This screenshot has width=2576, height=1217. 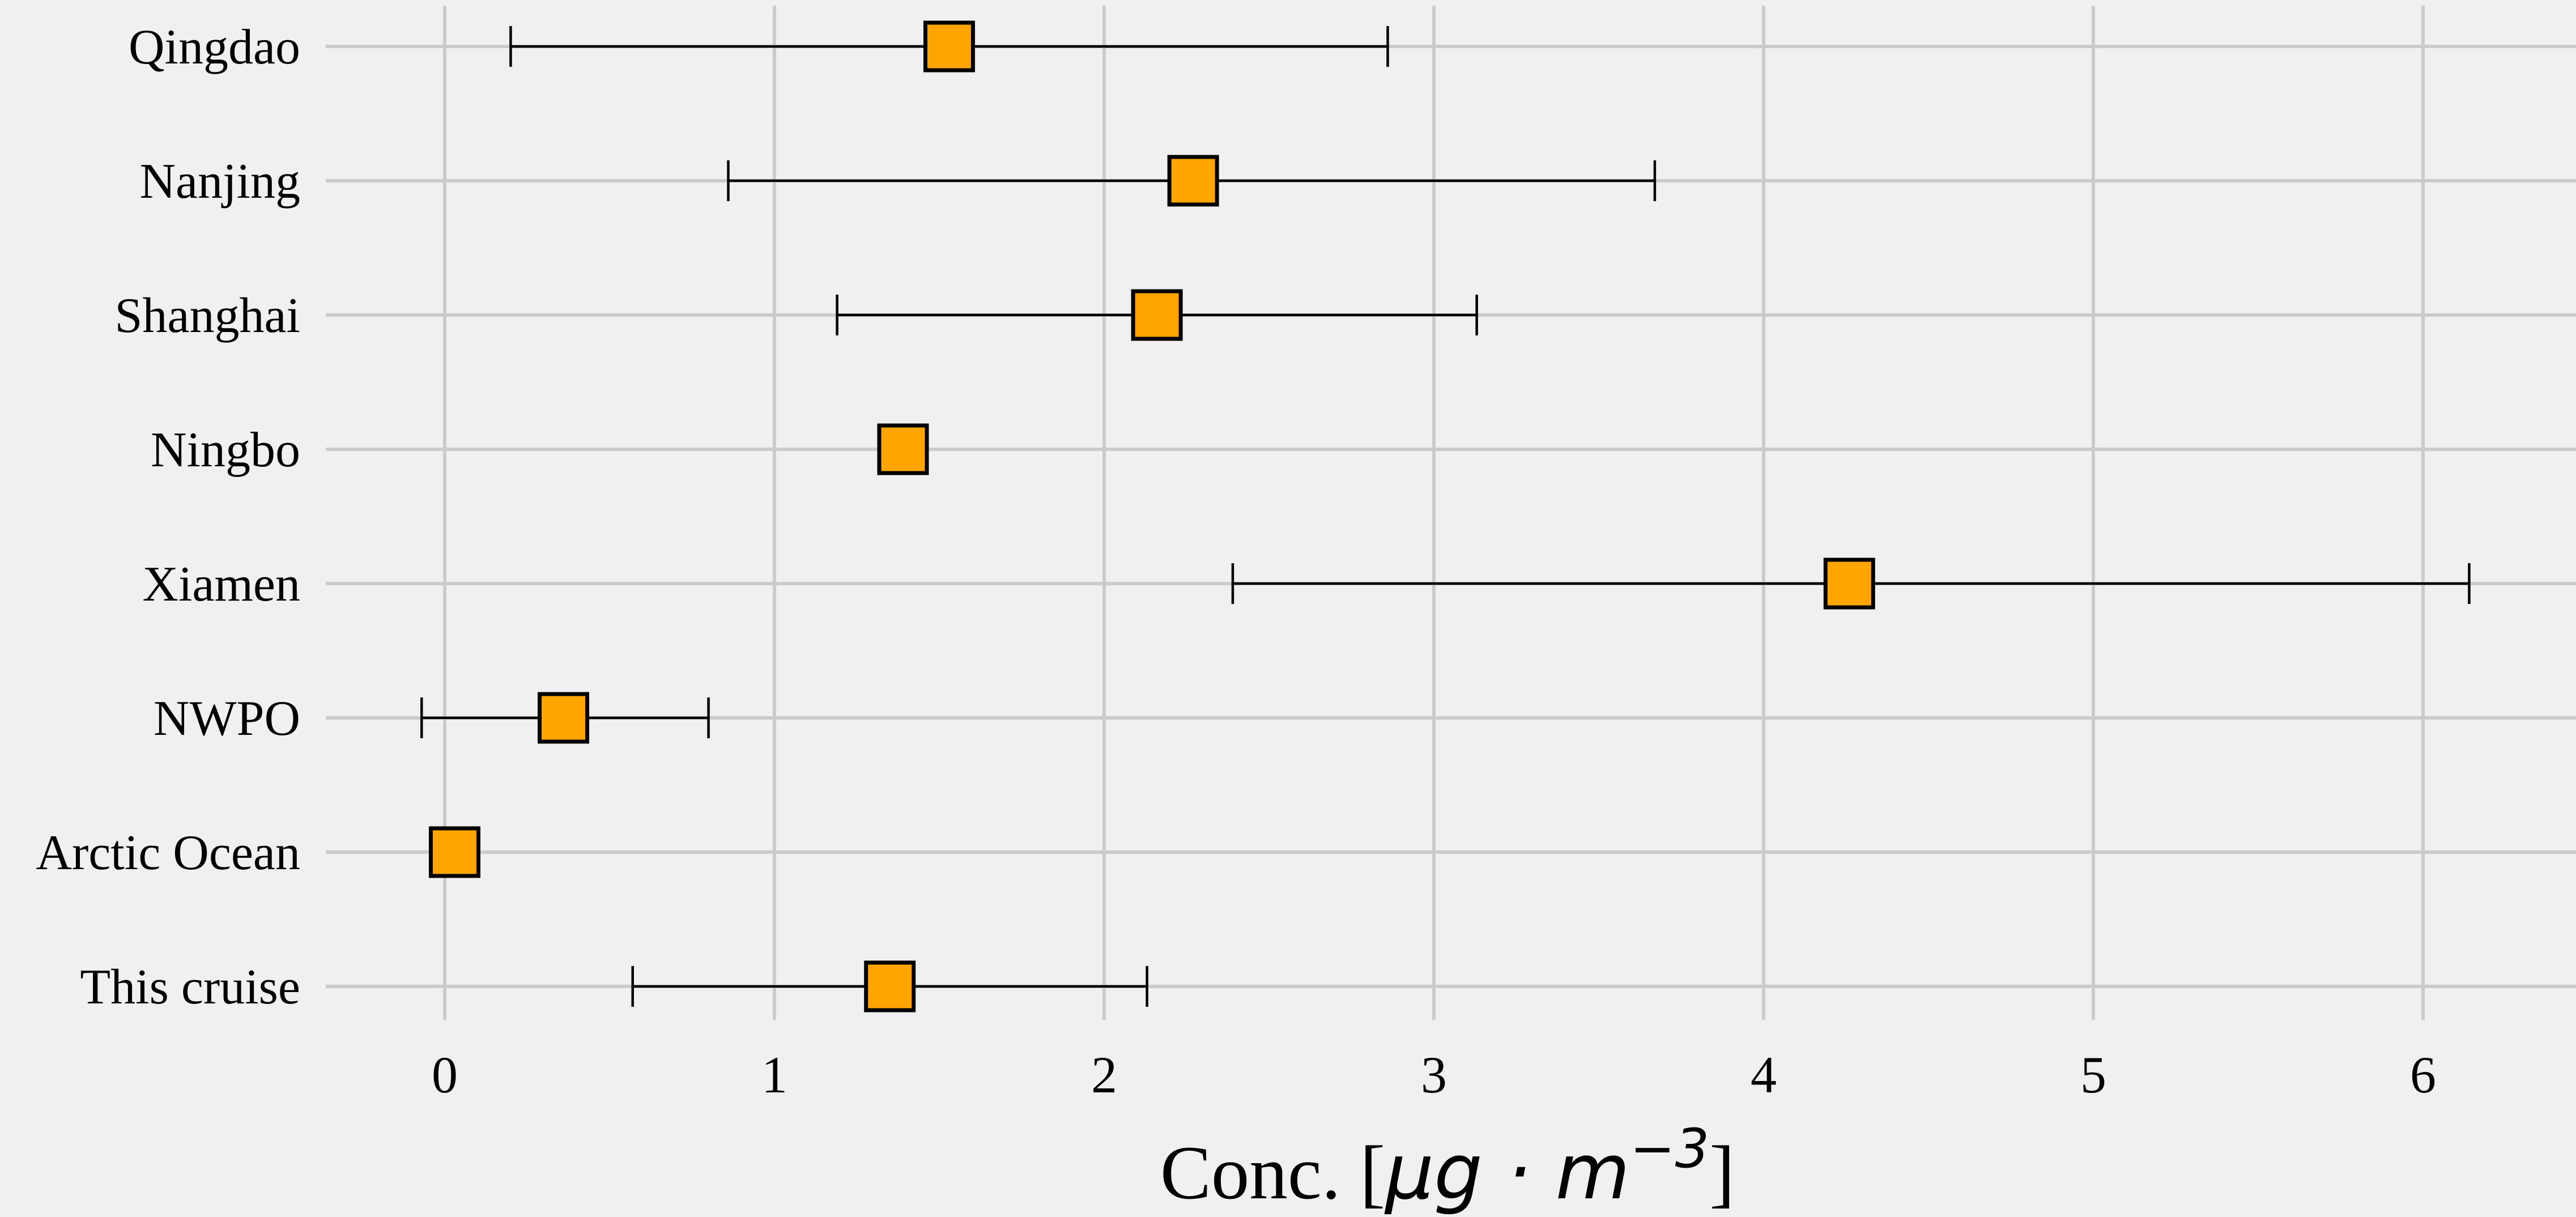 I want to click on category-label: Qingdao, so click(x=214, y=47).